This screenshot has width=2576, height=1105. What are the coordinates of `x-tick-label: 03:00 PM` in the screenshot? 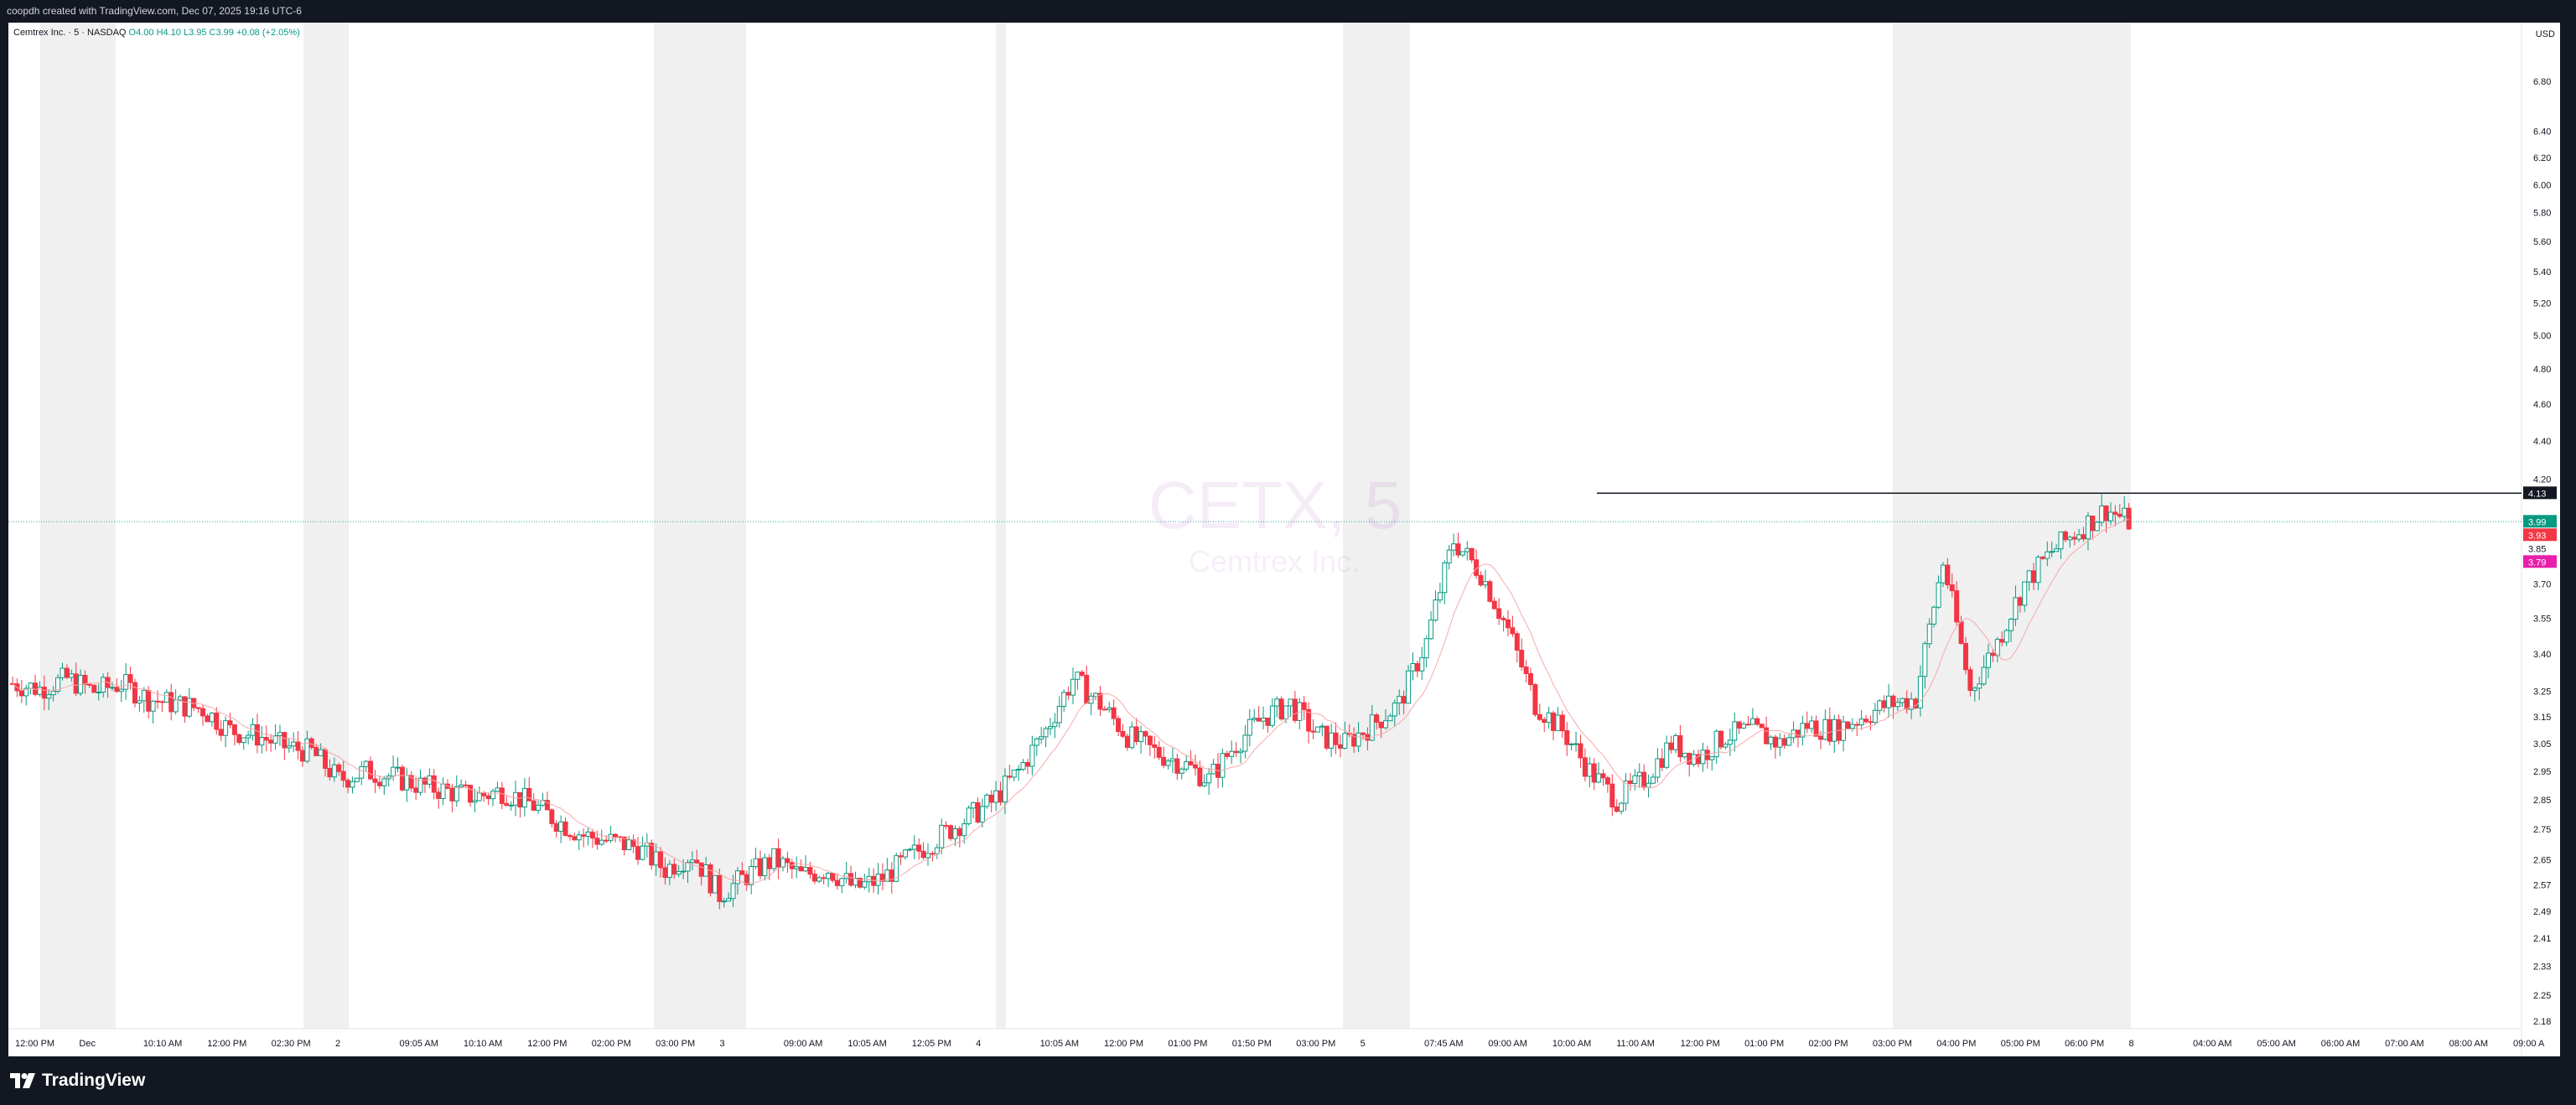 It's located at (675, 1044).